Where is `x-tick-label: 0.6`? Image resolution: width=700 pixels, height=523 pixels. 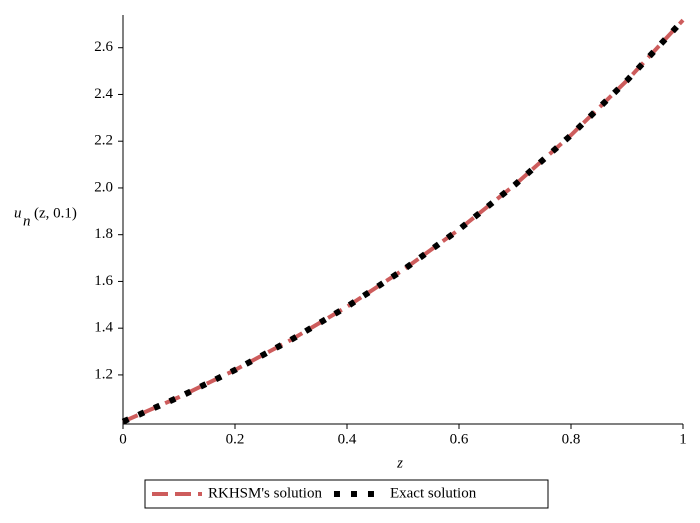 x-tick-label: 0.6 is located at coordinates (459, 439).